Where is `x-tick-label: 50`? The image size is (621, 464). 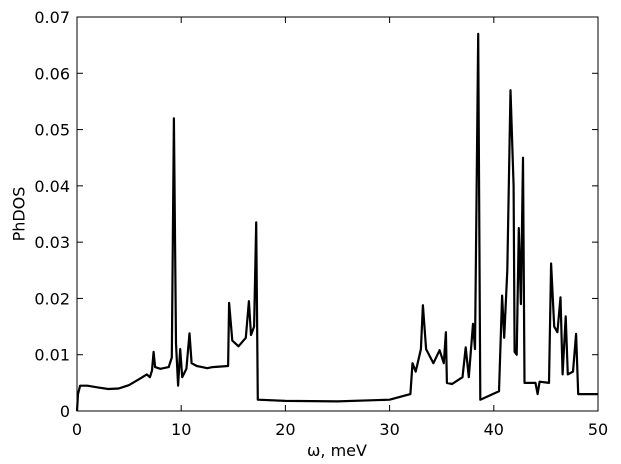 x-tick-label: 50 is located at coordinates (598, 429).